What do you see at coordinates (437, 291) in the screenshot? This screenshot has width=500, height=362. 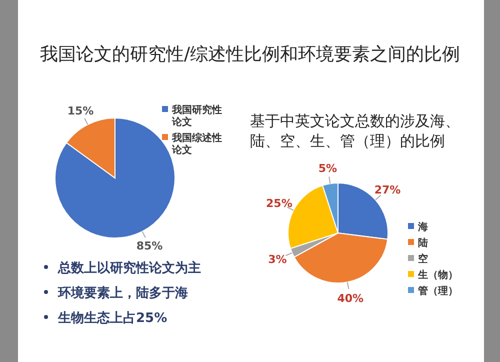 I see `legend-label: 管（理）` at bounding box center [437, 291].